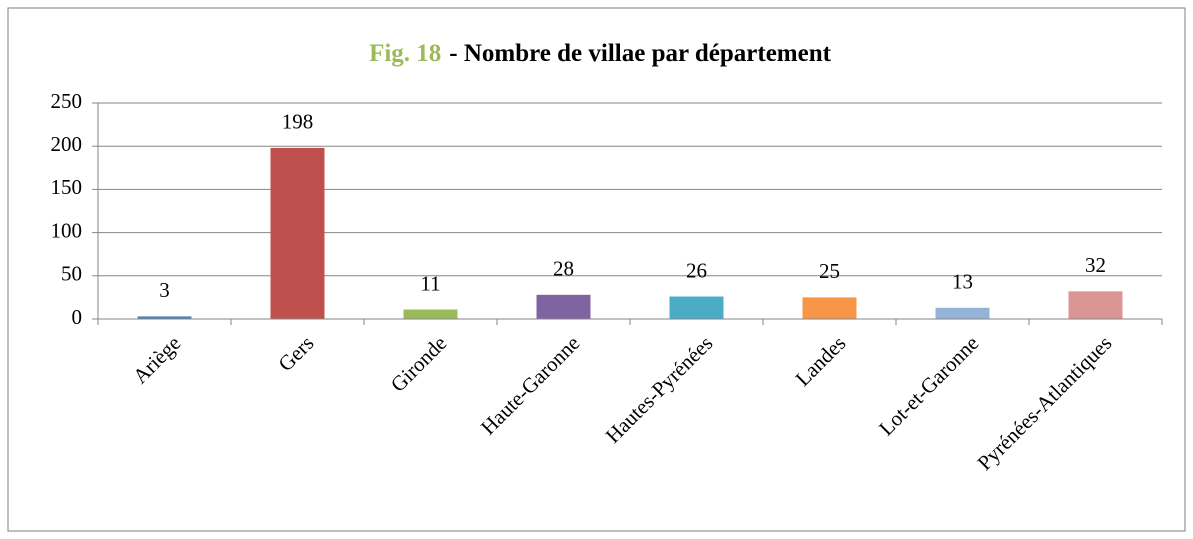  I want to click on data-label: 13, so click(962, 282).